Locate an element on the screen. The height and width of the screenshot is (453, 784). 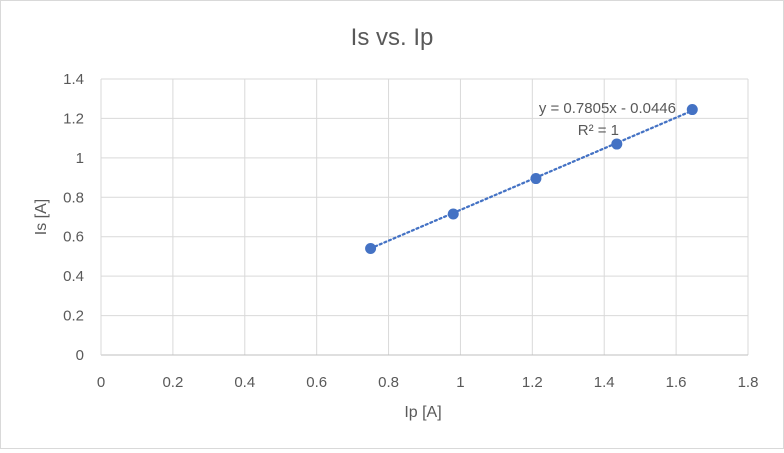
trendline-equation: y = 0.7805x - 0.0446 is located at coordinates (607, 108).